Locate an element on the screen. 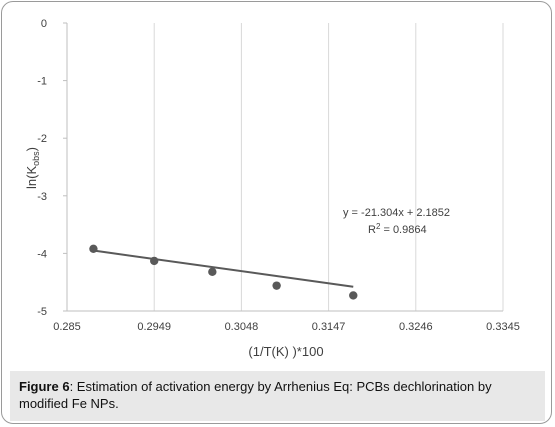 Image resolution: width=555 pixels, height=427 pixels. y-tick-label: -3 is located at coordinates (42, 197).